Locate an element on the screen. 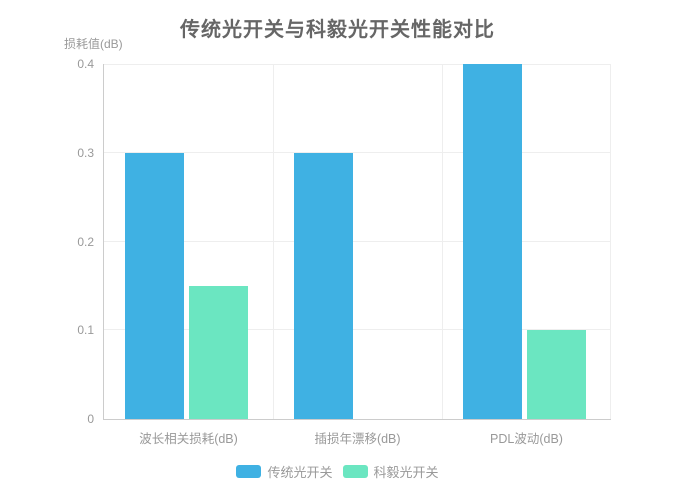  bar-series1-cat2 is located at coordinates (556, 374).